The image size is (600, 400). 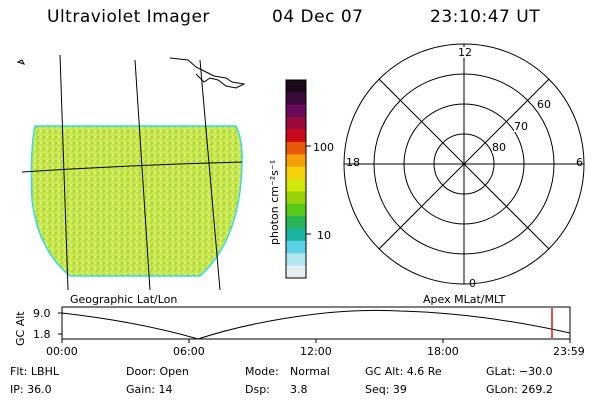 What do you see at coordinates (353, 162) in the screenshot?
I see `mlt-label-18: 18` at bounding box center [353, 162].